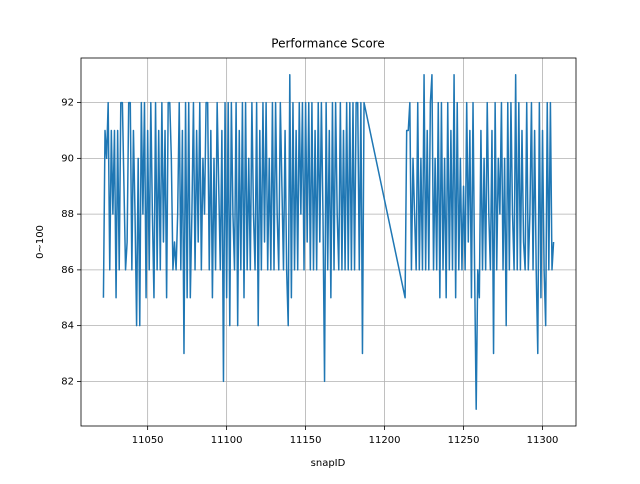  I want to click on x-tick-label: 11100, so click(227, 440).